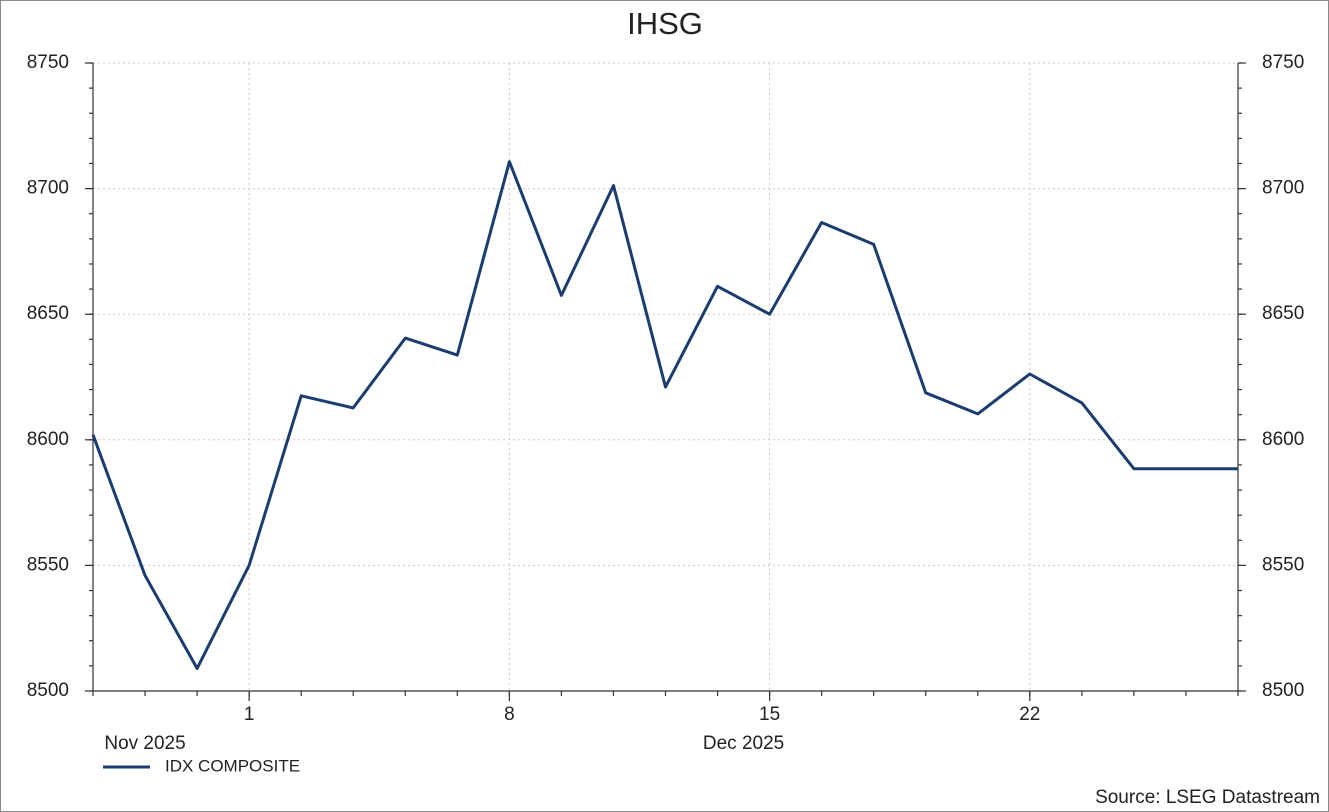 The width and height of the screenshot is (1329, 812). Describe the element at coordinates (48, 439) in the screenshot. I see `y-tick-label: 8600` at that location.